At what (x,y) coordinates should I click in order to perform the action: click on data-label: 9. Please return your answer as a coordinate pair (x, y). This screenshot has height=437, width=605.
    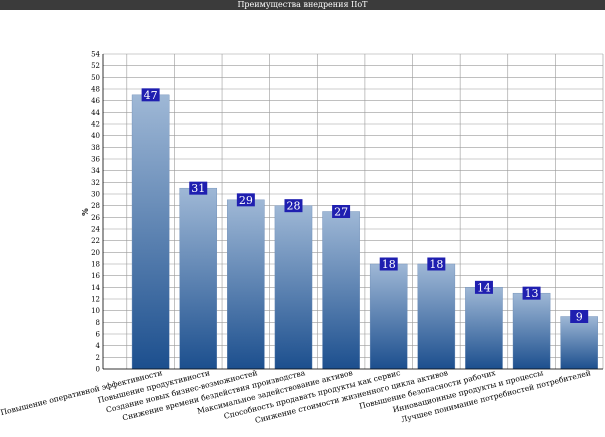
    Looking at the image, I should click on (579, 317).